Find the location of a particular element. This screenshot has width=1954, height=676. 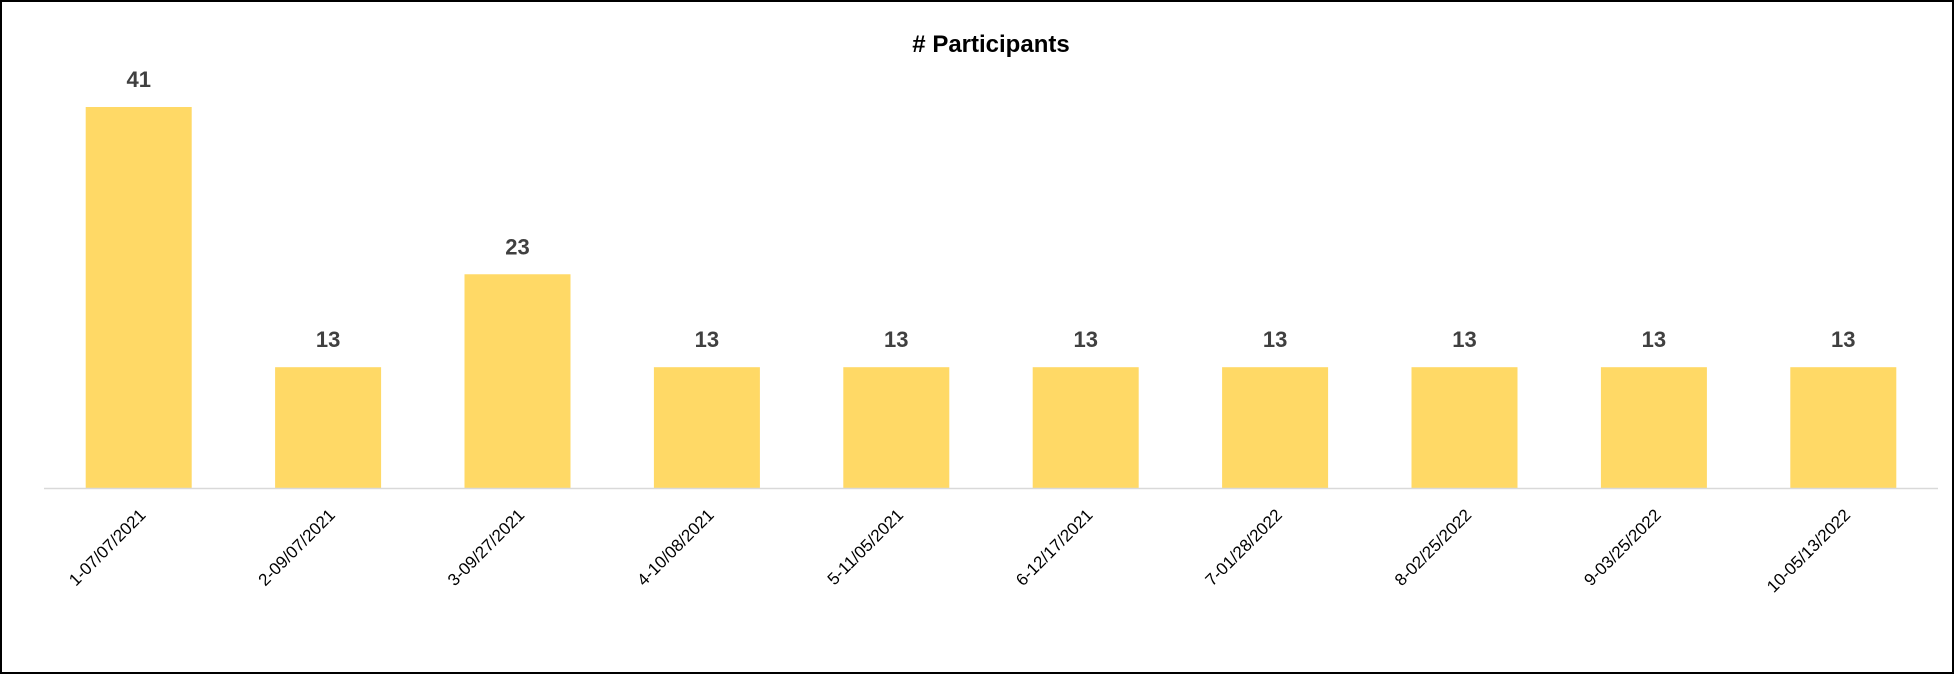

x-tick-label-3: 3-09/27/2021 is located at coordinates (486, 547).